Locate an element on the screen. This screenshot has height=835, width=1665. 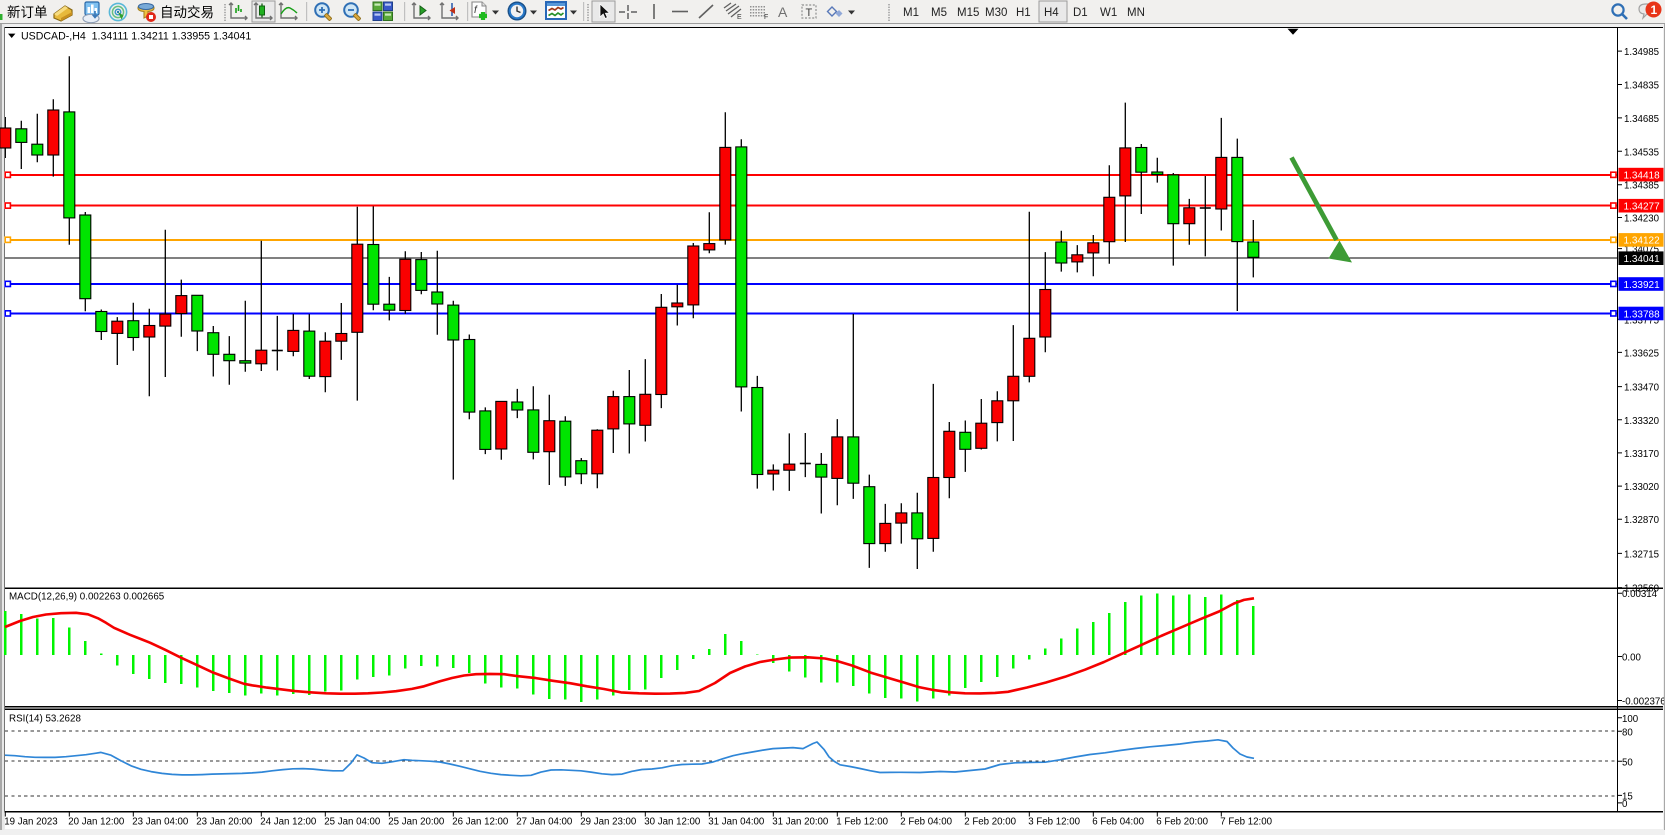
svg-text: 6 Feb 04:00 is located at coordinates (1118, 822).